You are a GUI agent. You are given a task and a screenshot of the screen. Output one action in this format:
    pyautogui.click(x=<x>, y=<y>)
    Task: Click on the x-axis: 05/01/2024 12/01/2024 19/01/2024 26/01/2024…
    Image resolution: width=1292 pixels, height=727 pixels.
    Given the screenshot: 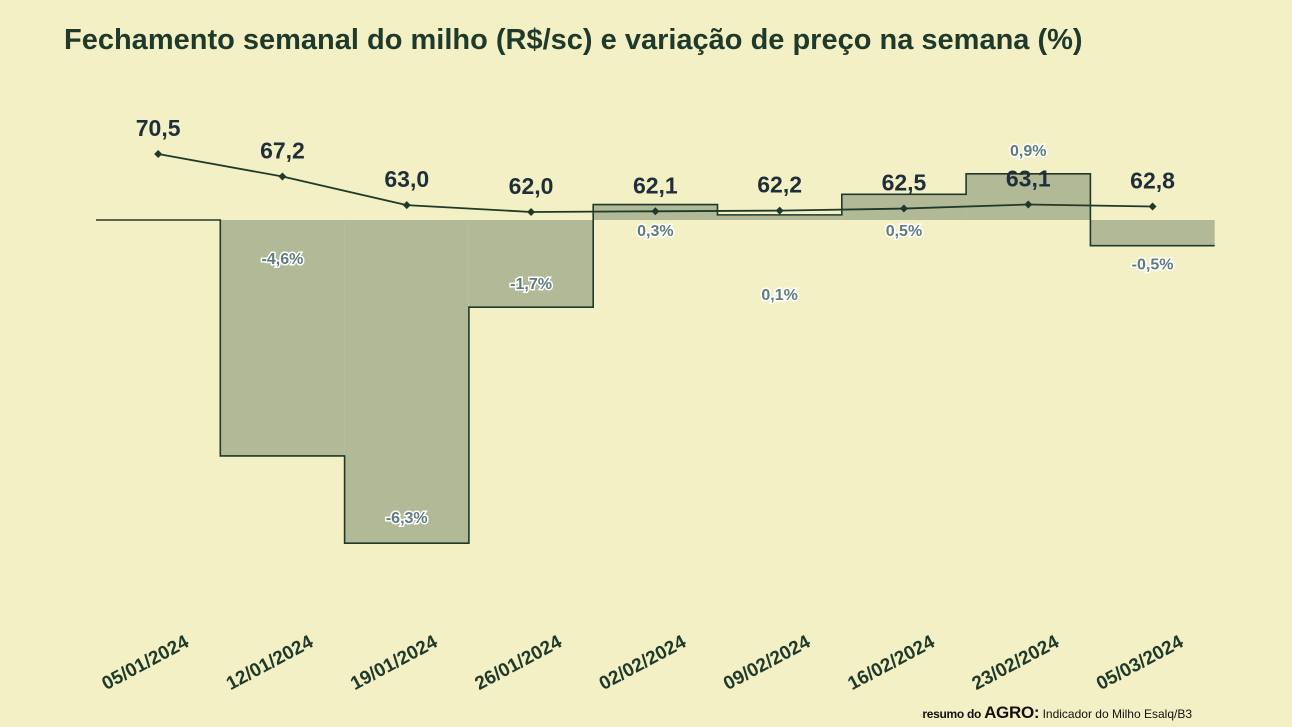 What is the action you would take?
    pyautogui.click(x=643, y=662)
    